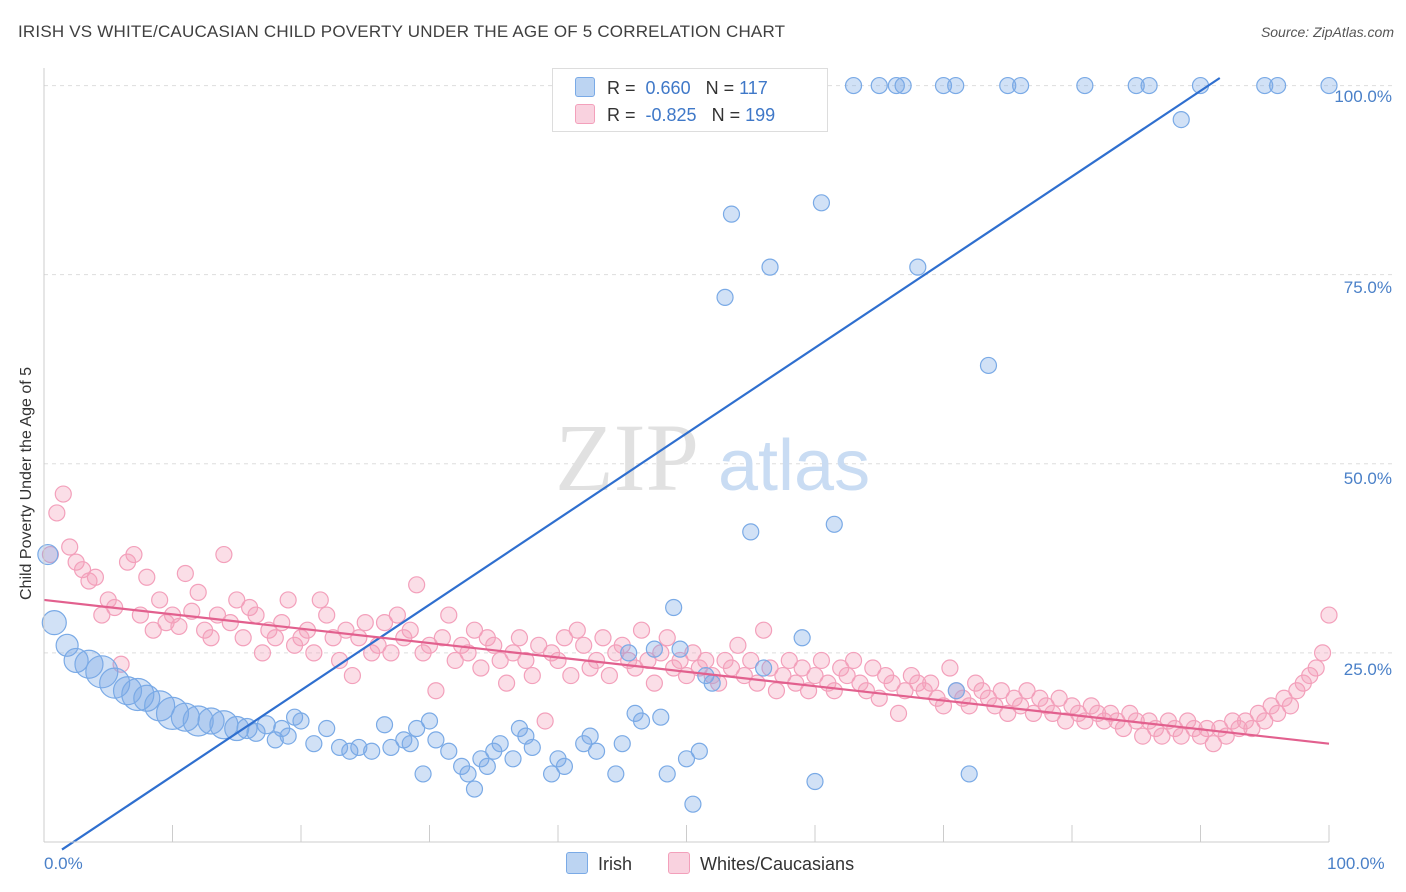  What do you see at coordinates (585, 87) in the screenshot?
I see `irish-swatch` at bounding box center [585, 87].